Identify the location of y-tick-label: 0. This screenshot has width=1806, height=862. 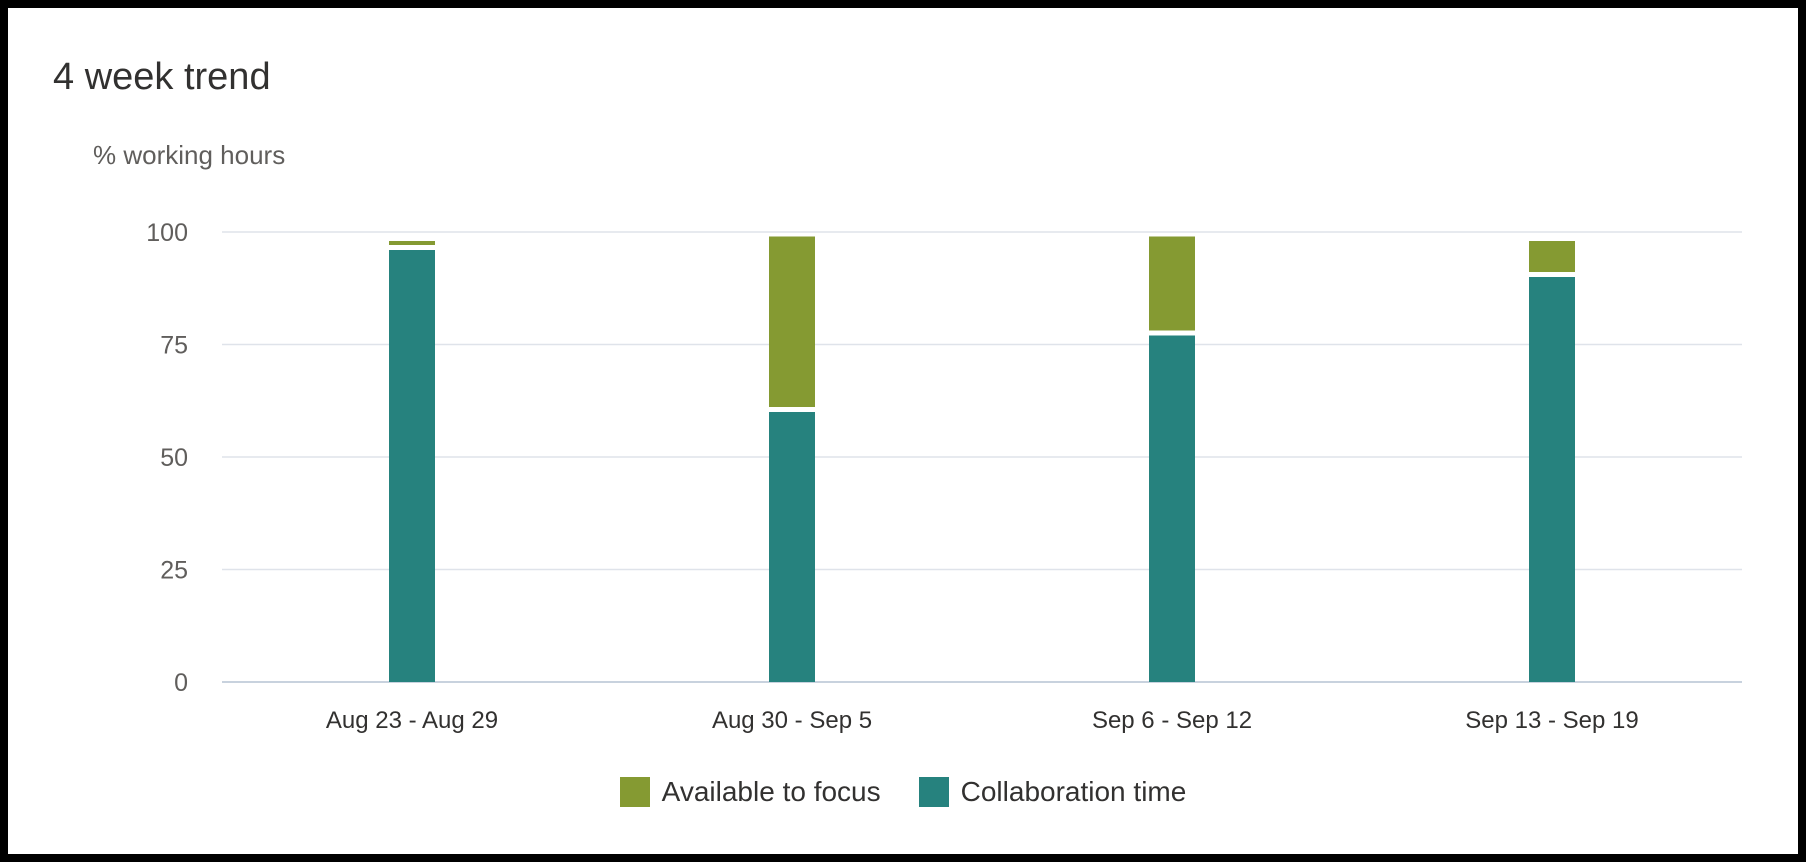
(181, 683).